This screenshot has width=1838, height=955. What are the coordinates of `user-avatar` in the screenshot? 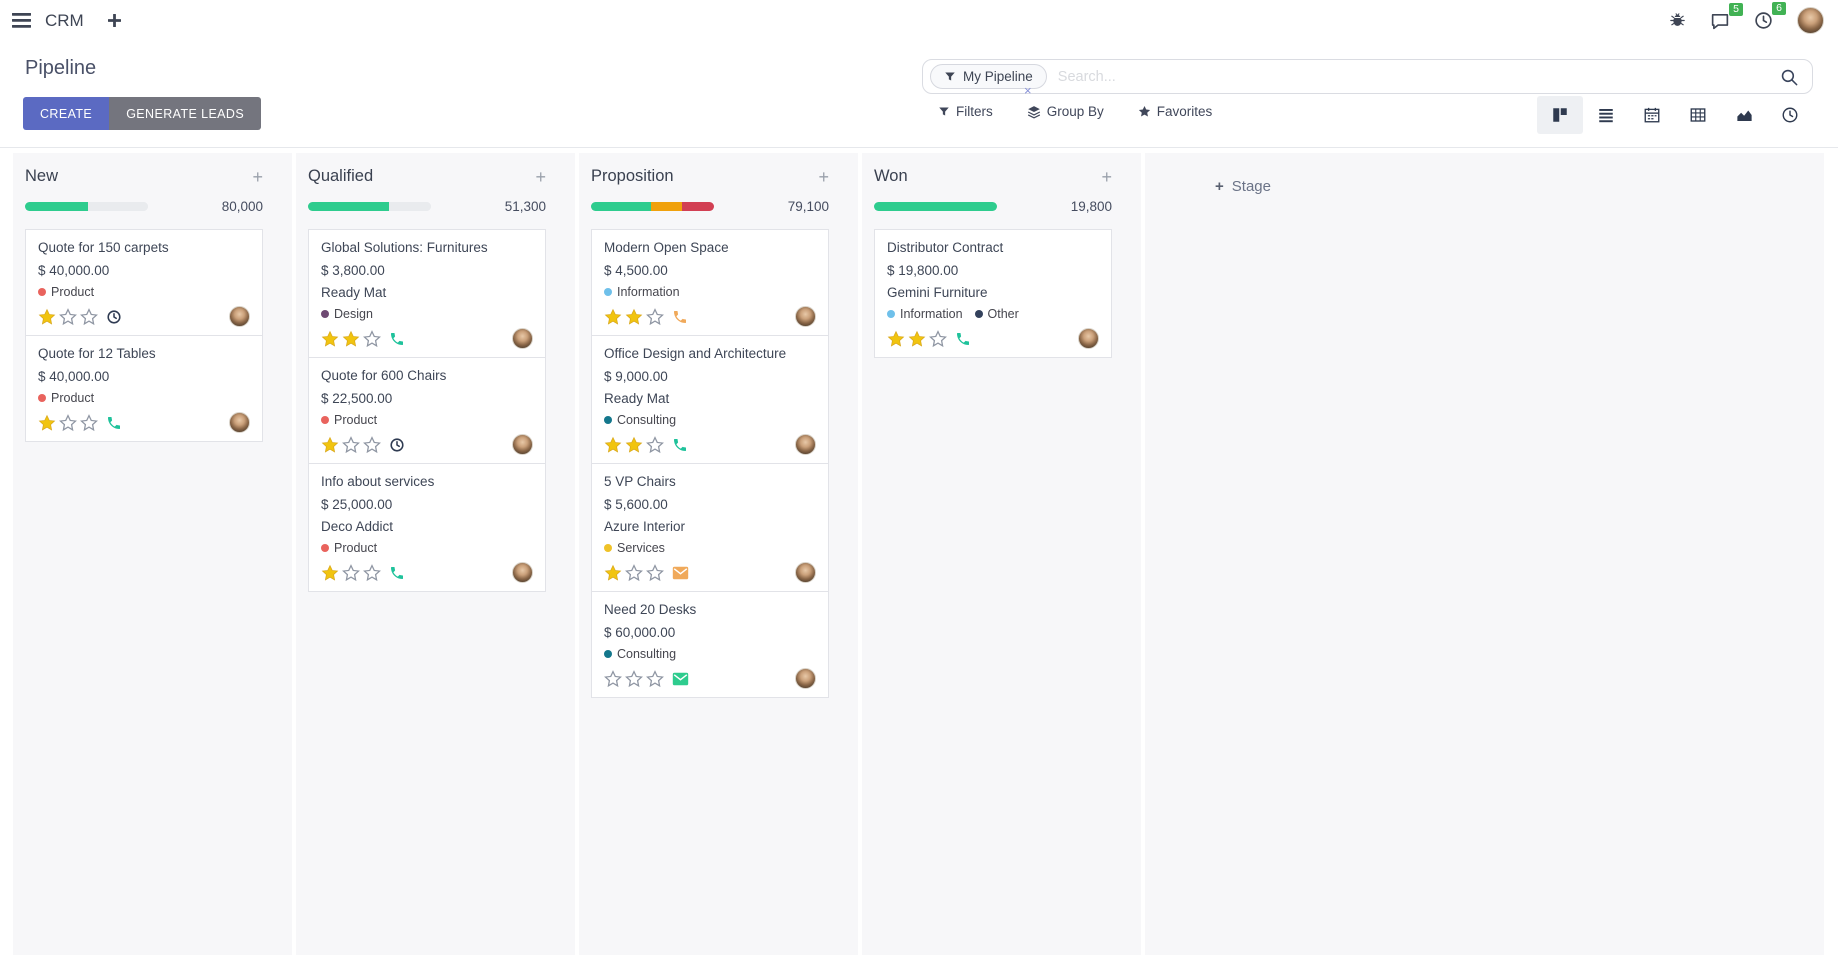 It's located at (1810, 20).